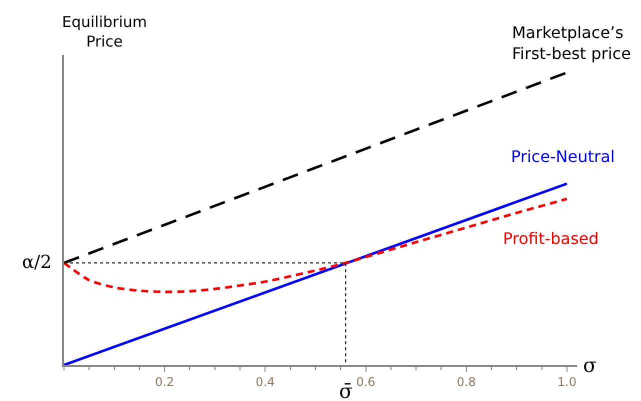 The width and height of the screenshot is (641, 401). Describe the element at coordinates (104, 31) in the screenshot. I see `y-axis-title: Equilibrium Price` at that location.